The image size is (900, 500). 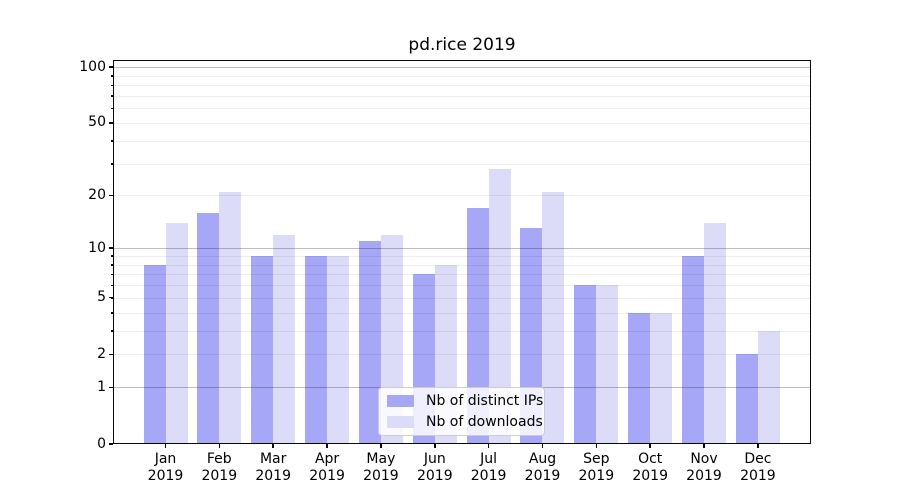 I want to click on x-tick-label-month: Mar, so click(x=273, y=459).